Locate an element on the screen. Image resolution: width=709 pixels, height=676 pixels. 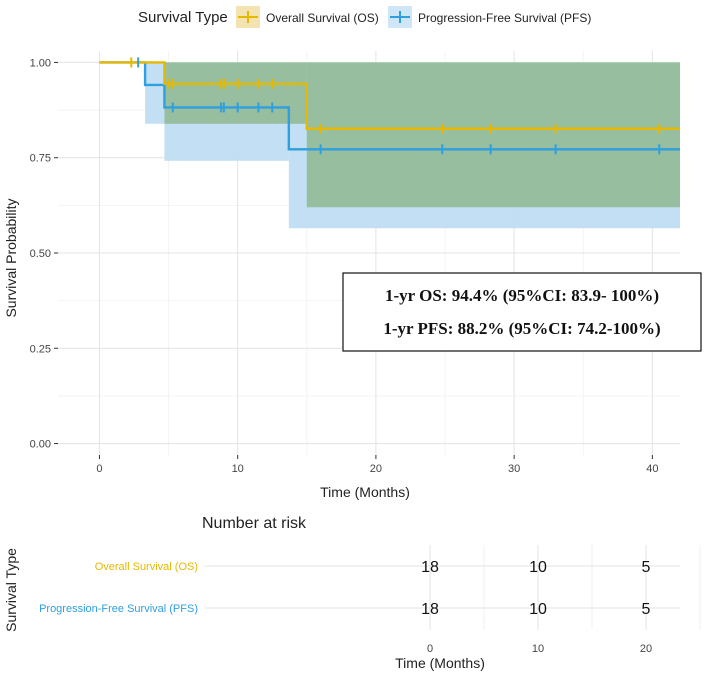
y-axis-title: Survival Probability is located at coordinates (11, 257).